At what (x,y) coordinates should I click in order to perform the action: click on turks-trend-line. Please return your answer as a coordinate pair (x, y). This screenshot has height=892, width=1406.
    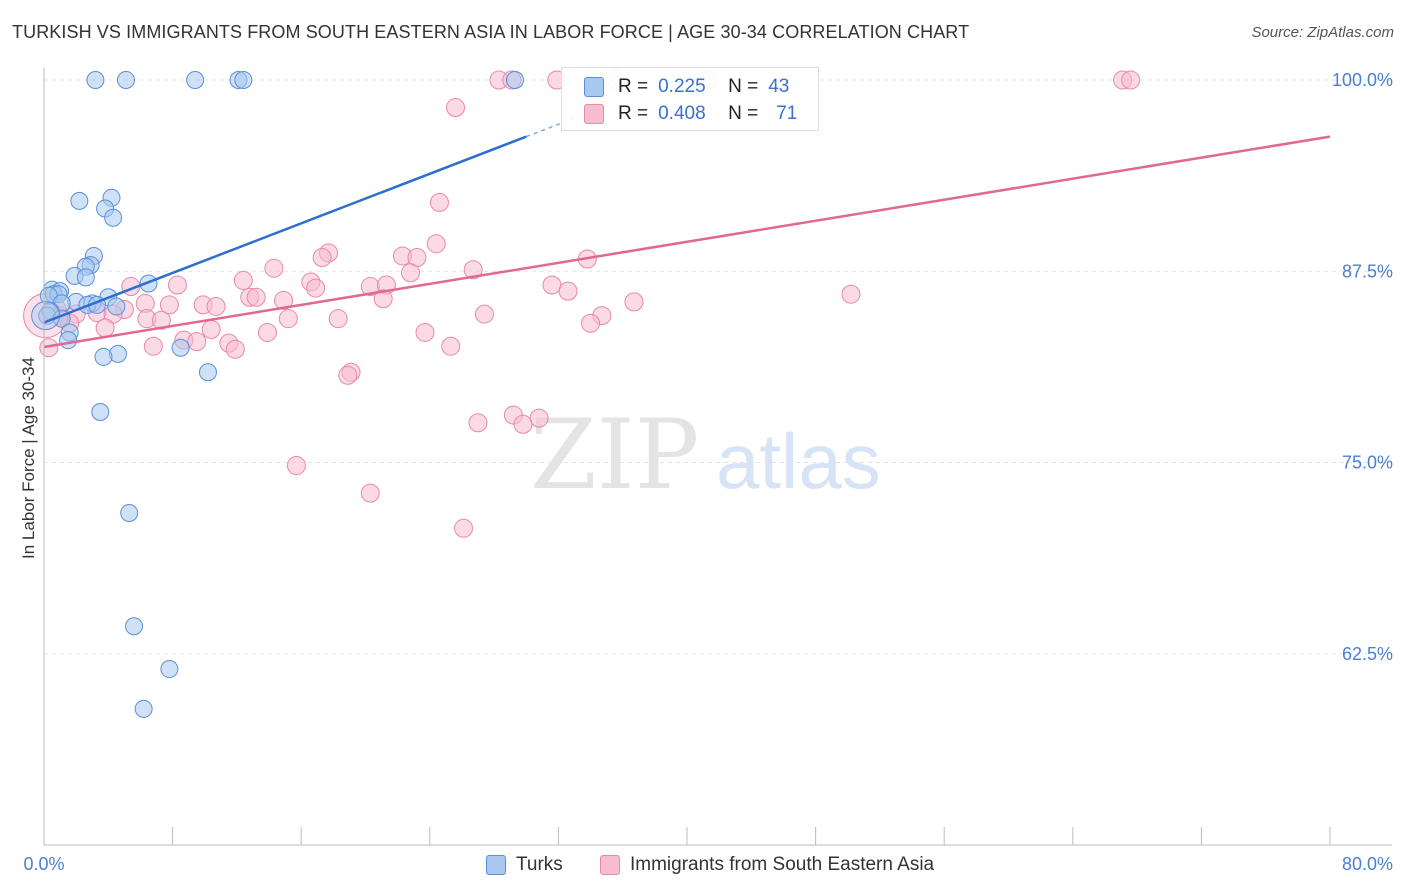
    Looking at the image, I should click on (285, 229).